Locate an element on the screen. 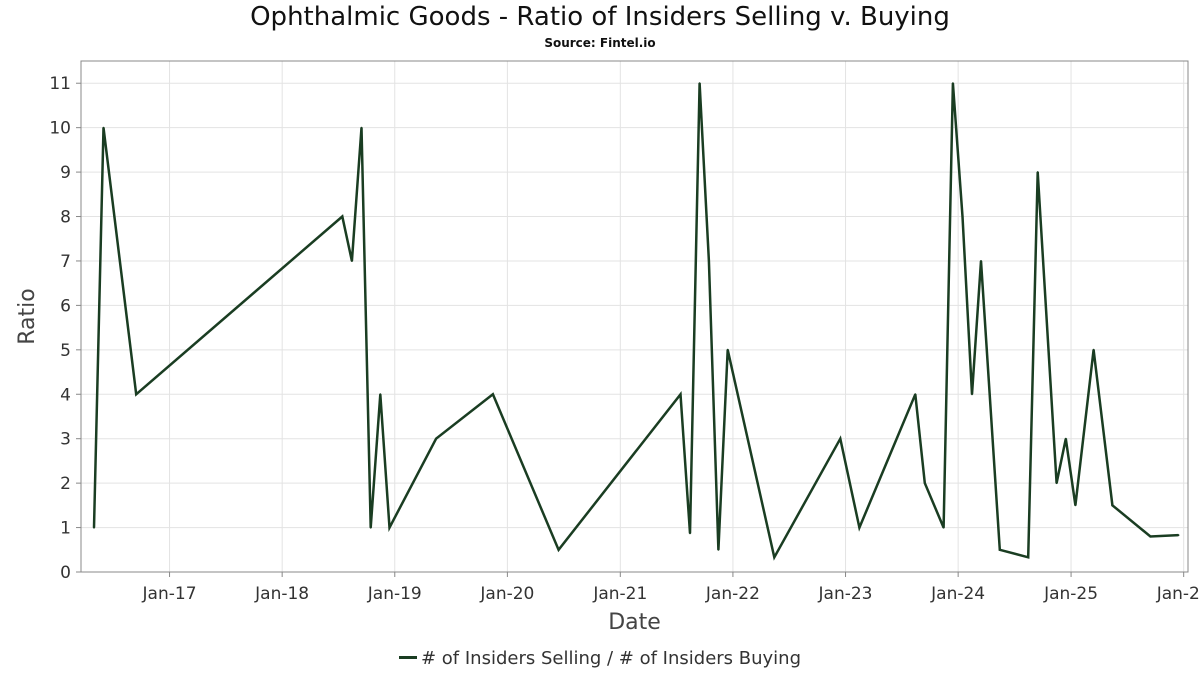  y-tick-label: 9 is located at coordinates (65, 173).